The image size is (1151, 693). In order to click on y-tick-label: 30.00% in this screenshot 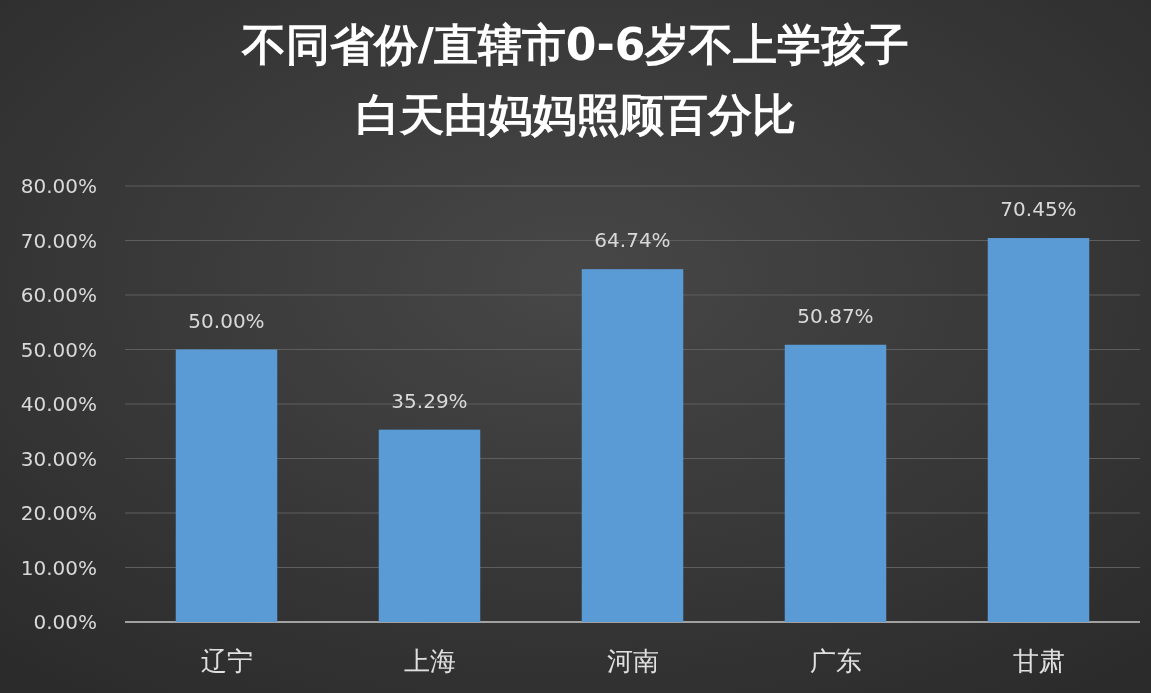, I will do `click(58, 458)`.